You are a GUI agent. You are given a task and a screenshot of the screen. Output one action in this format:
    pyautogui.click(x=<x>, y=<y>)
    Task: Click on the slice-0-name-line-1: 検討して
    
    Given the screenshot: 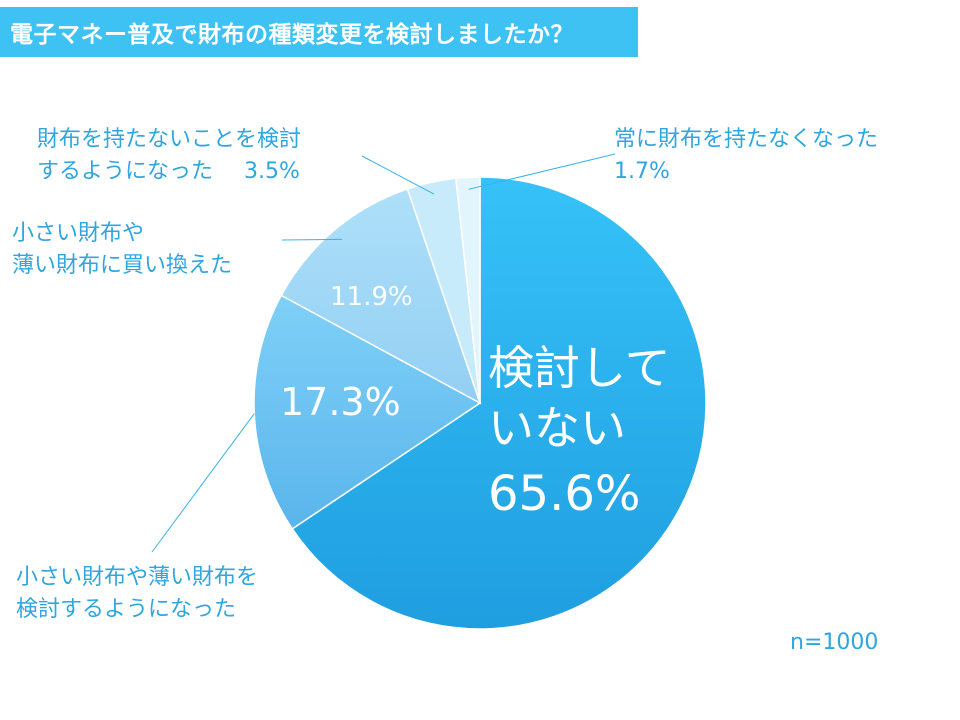 What is the action you would take?
    pyautogui.click(x=579, y=368)
    